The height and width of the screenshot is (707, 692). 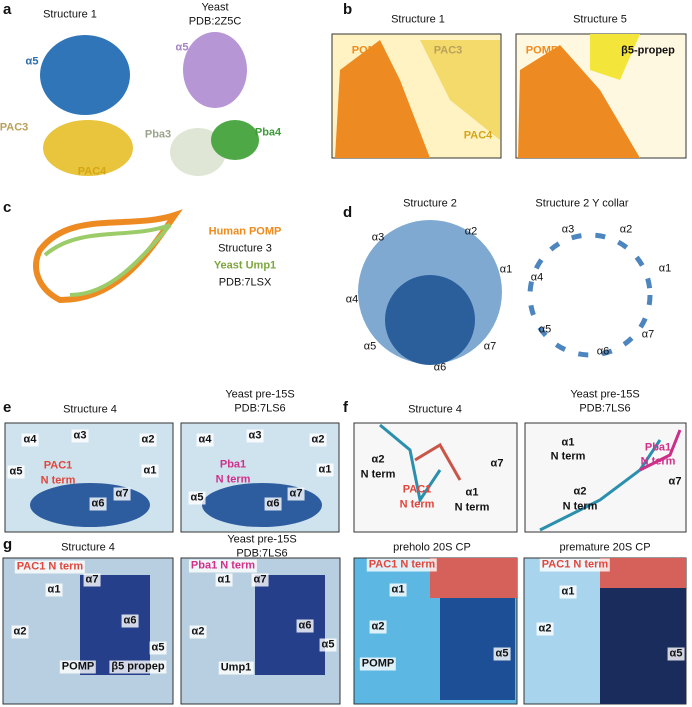 I want to click on legend-entry: Human POMP, so click(x=245, y=231).